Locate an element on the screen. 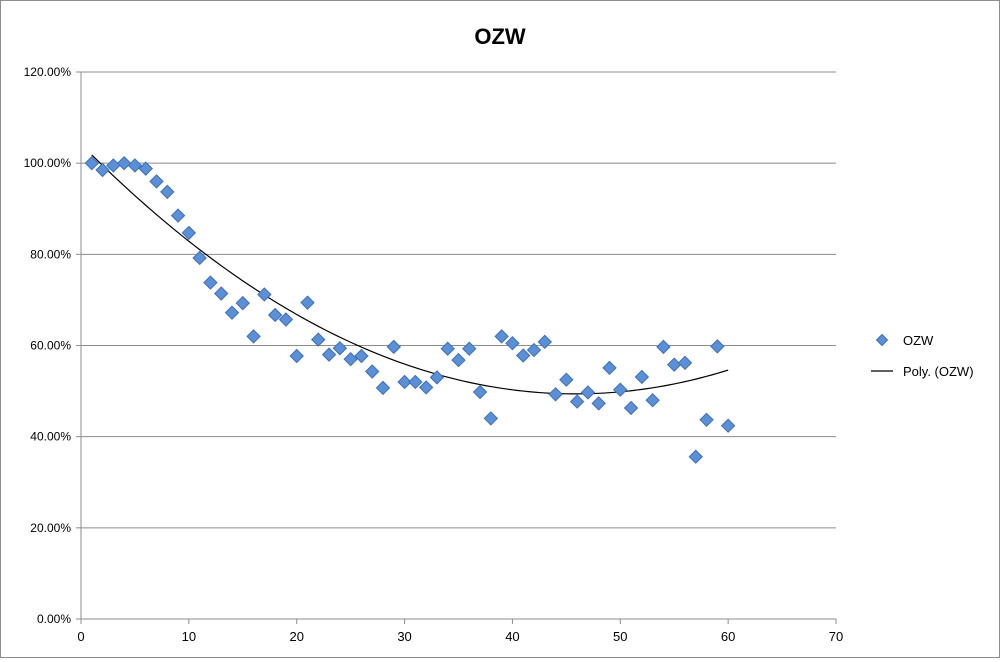 The height and width of the screenshot is (662, 1000). y-tick-label: 20.00% is located at coordinates (50, 528).